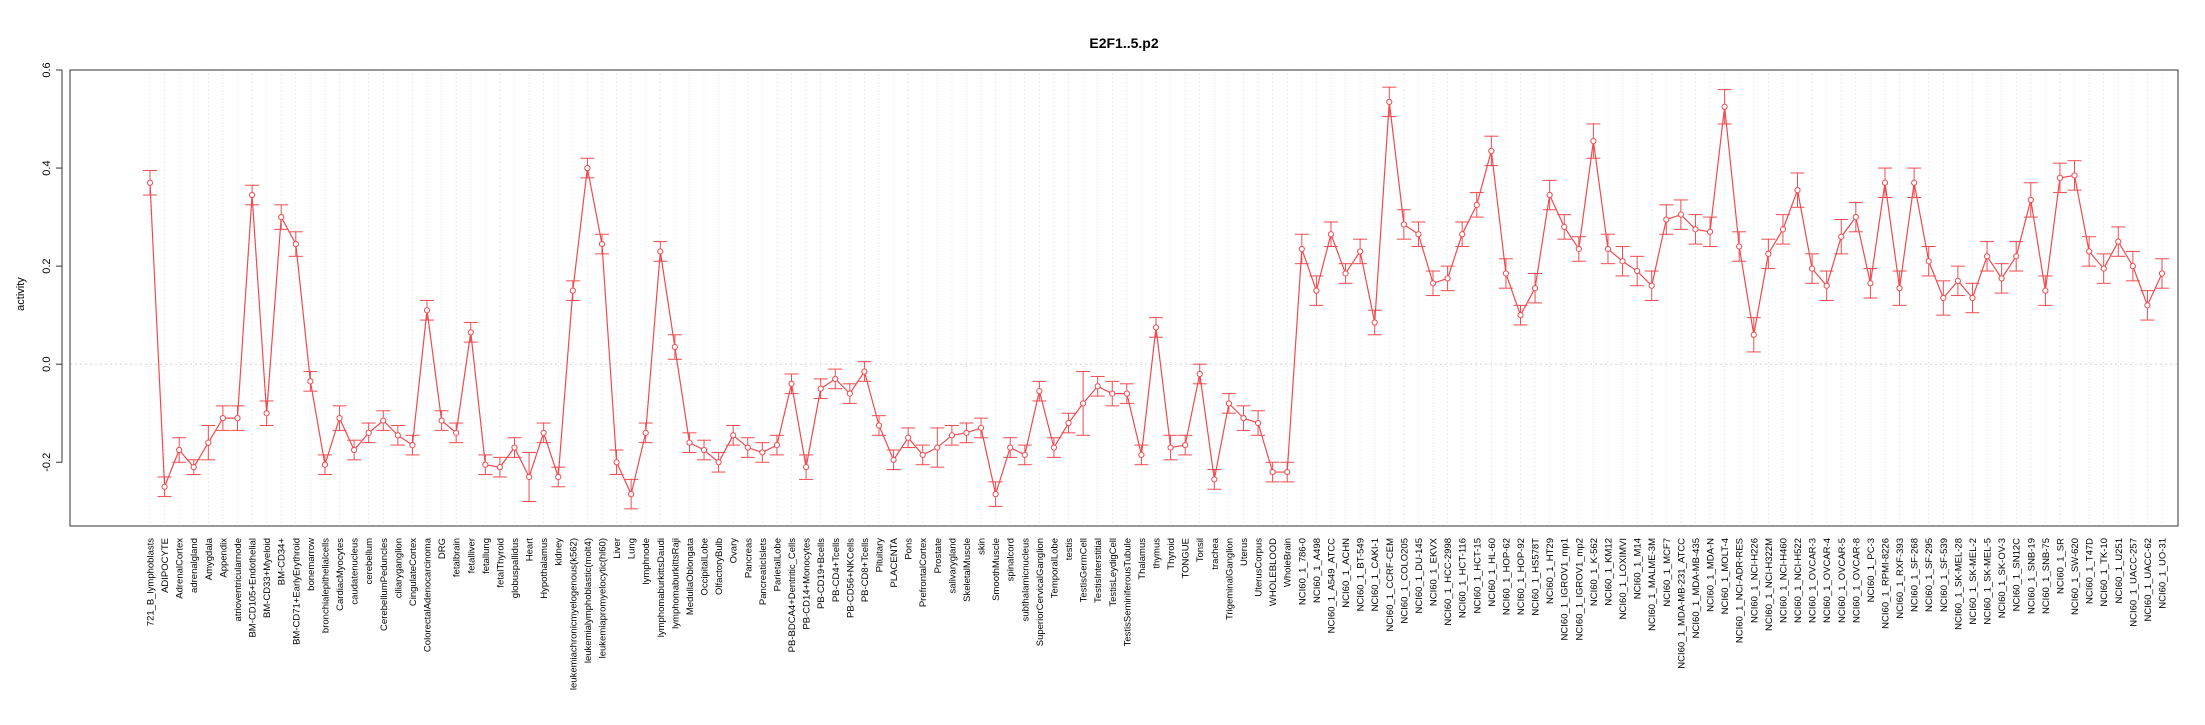 Image resolution: width=2205 pixels, height=725 pixels. What do you see at coordinates (2002, 578) in the screenshot?
I see `x-tick-label: NCI60_1_SK-OV-3` at bounding box center [2002, 578].